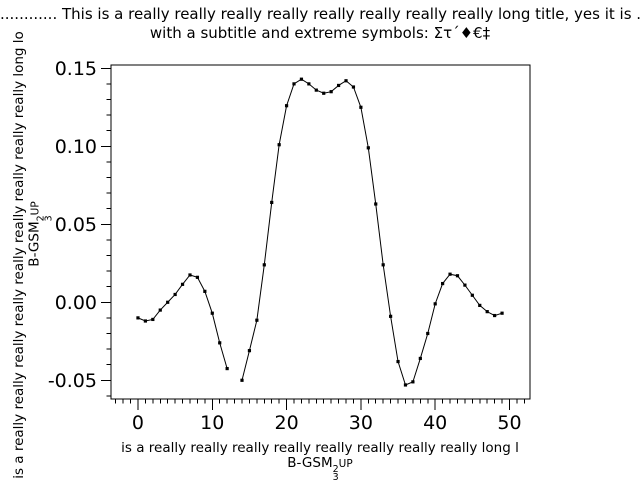 The height and width of the screenshot is (480, 640). What do you see at coordinates (76, 303) in the screenshot?
I see `svg-text: 0.00` at bounding box center [76, 303].